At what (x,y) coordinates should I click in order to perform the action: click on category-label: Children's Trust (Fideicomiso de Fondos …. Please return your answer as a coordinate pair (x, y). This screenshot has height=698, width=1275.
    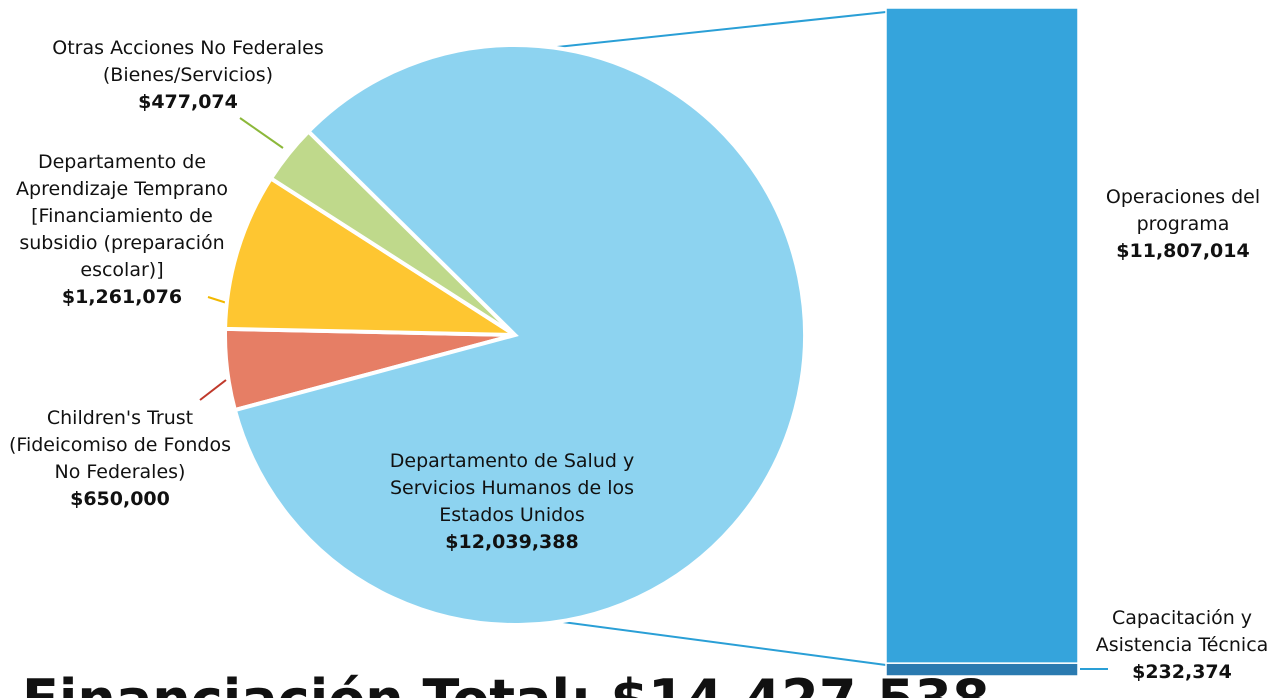
    Looking at the image, I should click on (120, 445).